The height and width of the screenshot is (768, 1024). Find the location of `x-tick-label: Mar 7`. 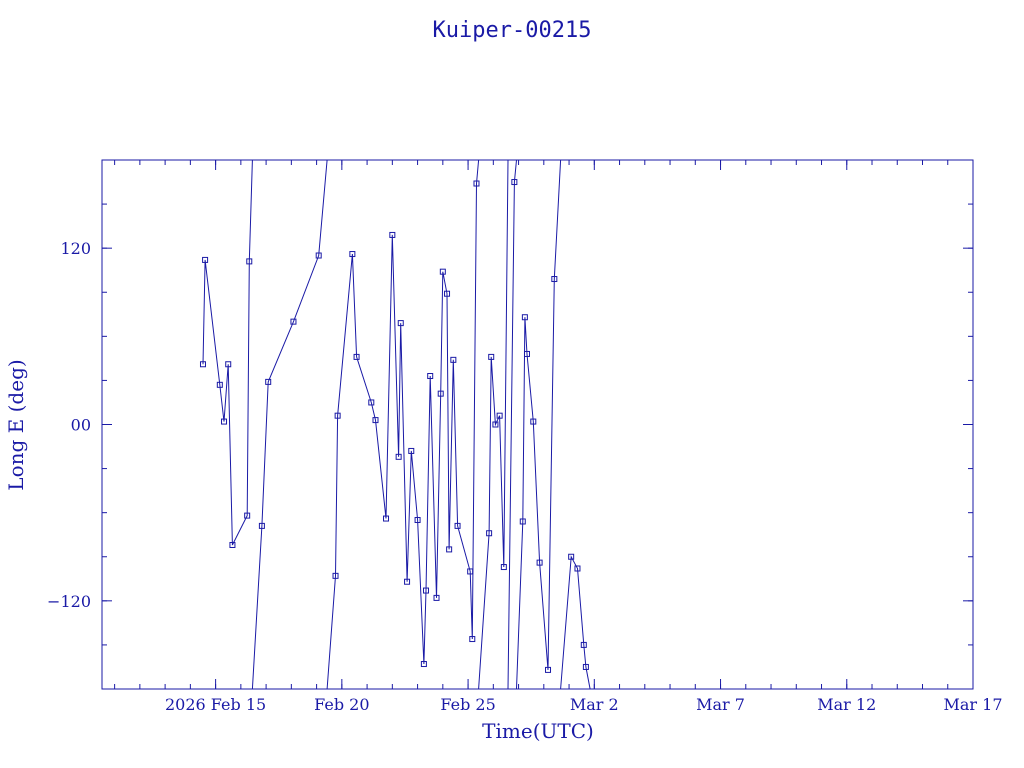

x-tick-label: Mar 7 is located at coordinates (720, 704).